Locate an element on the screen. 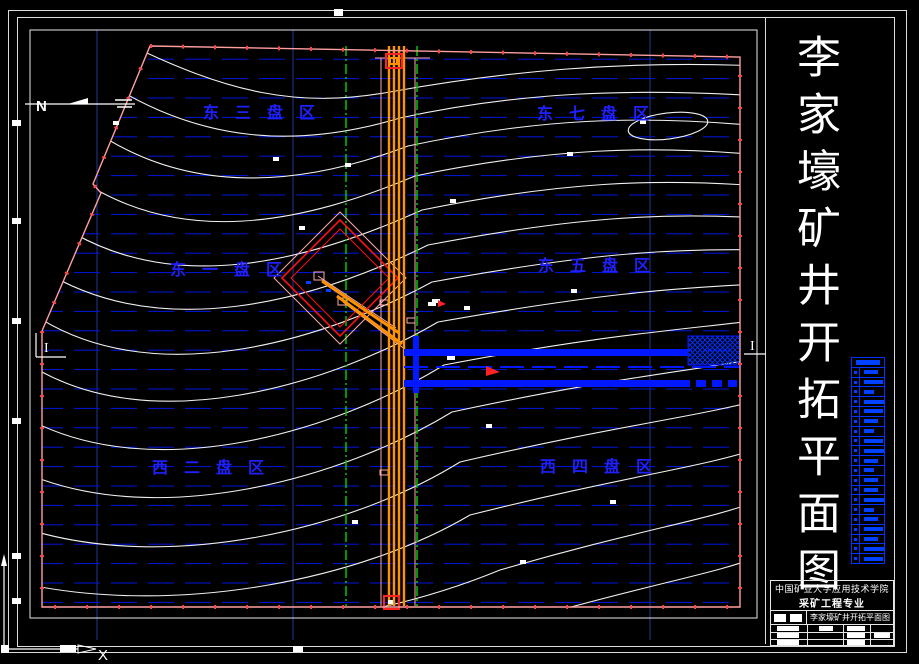 The height and width of the screenshot is (664, 919). panel-centerlines is located at coordinates (381, 326).